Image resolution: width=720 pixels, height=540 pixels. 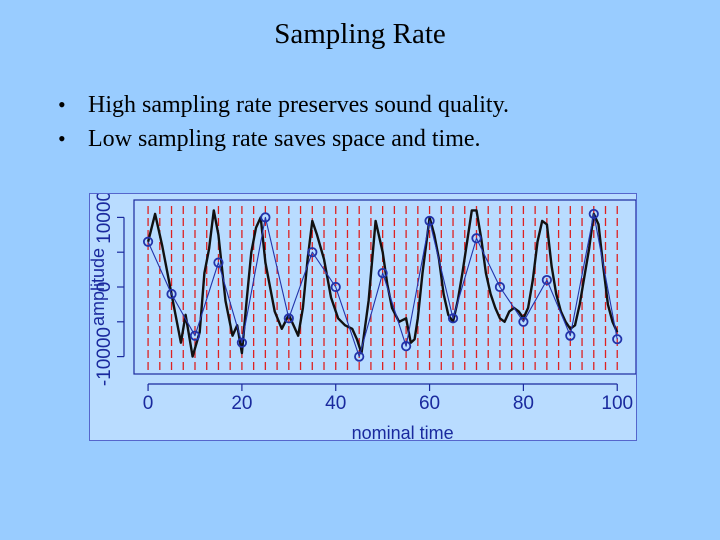 I want to click on x-axis-label: nominal time, so click(x=403, y=431).